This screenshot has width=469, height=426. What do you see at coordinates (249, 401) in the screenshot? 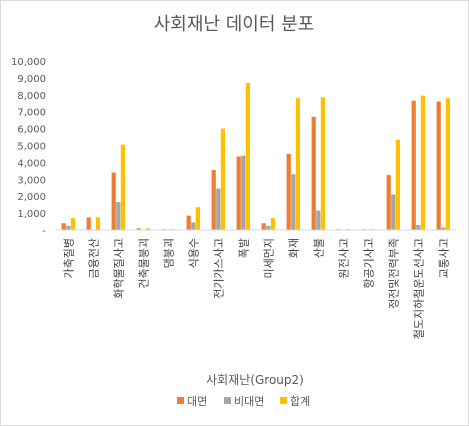
I see `legend-label: 비대면` at bounding box center [249, 401].